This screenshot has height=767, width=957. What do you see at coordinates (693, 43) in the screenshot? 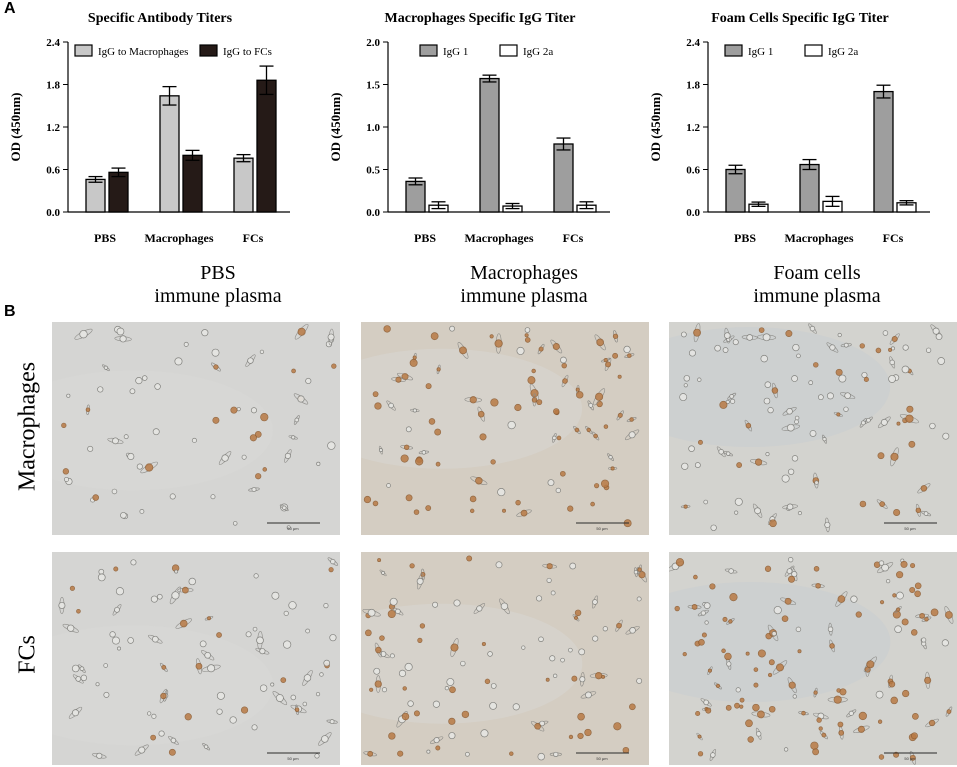
I see `y-tick-label: 2.4` at bounding box center [693, 43].